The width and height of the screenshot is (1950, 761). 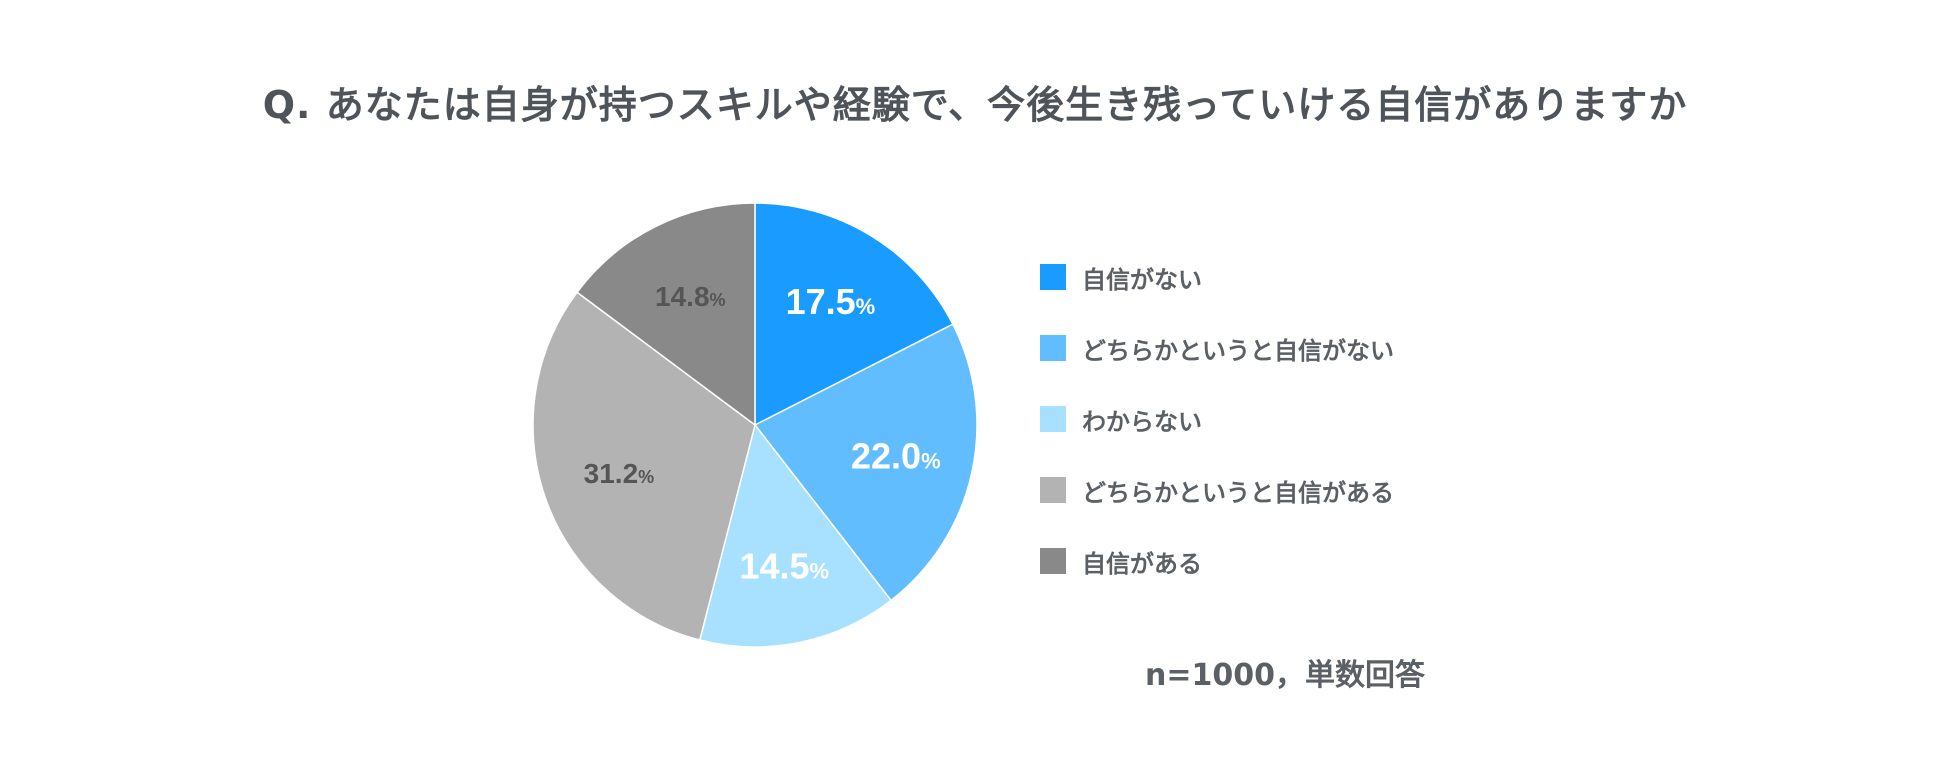 What do you see at coordinates (690, 296) in the screenshot?
I see `slice-value-label-4: 14.8%` at bounding box center [690, 296].